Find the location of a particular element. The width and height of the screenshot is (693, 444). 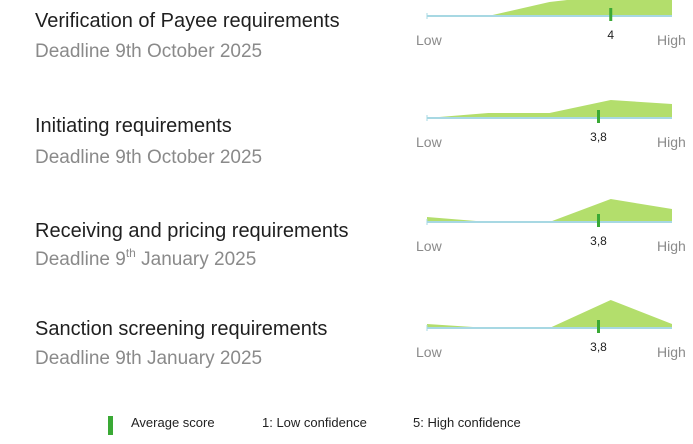

average-label: 4 is located at coordinates (610, 35).